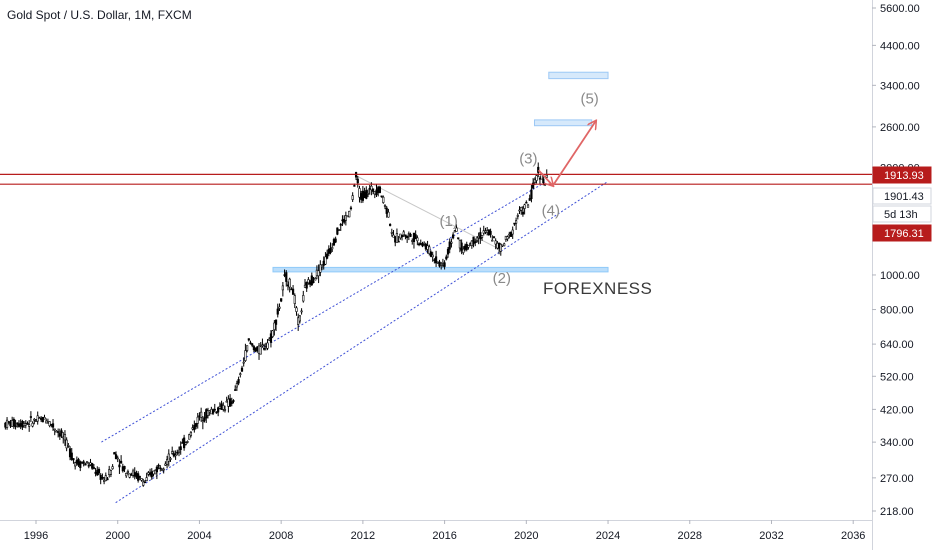 The image size is (932, 555). Describe the element at coordinates (904, 176) in the screenshot. I see `price-badge-label: 1913.93` at that location.